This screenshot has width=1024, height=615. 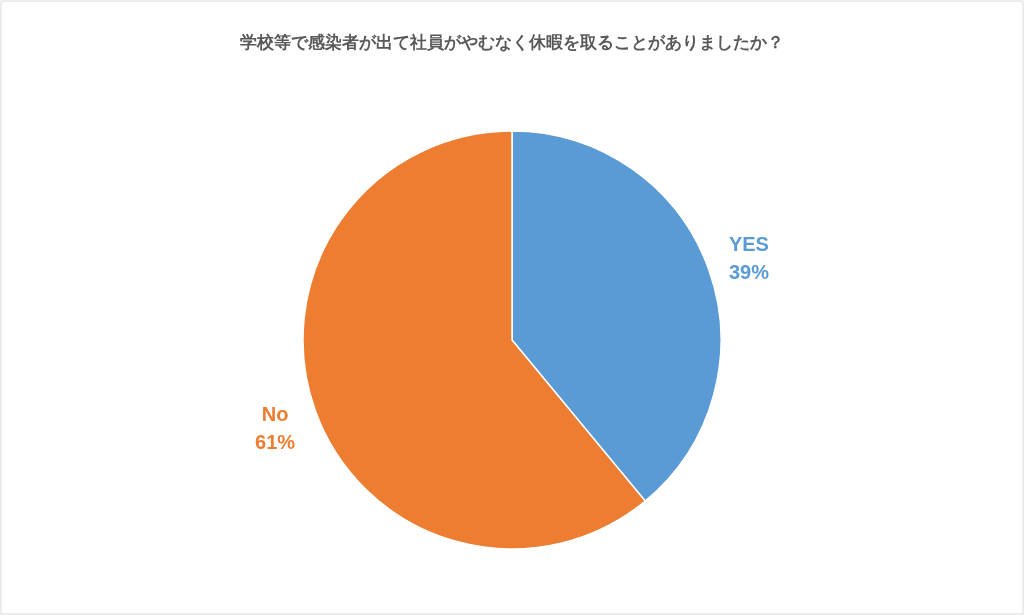 I want to click on data-label: 39%, so click(x=749, y=271).